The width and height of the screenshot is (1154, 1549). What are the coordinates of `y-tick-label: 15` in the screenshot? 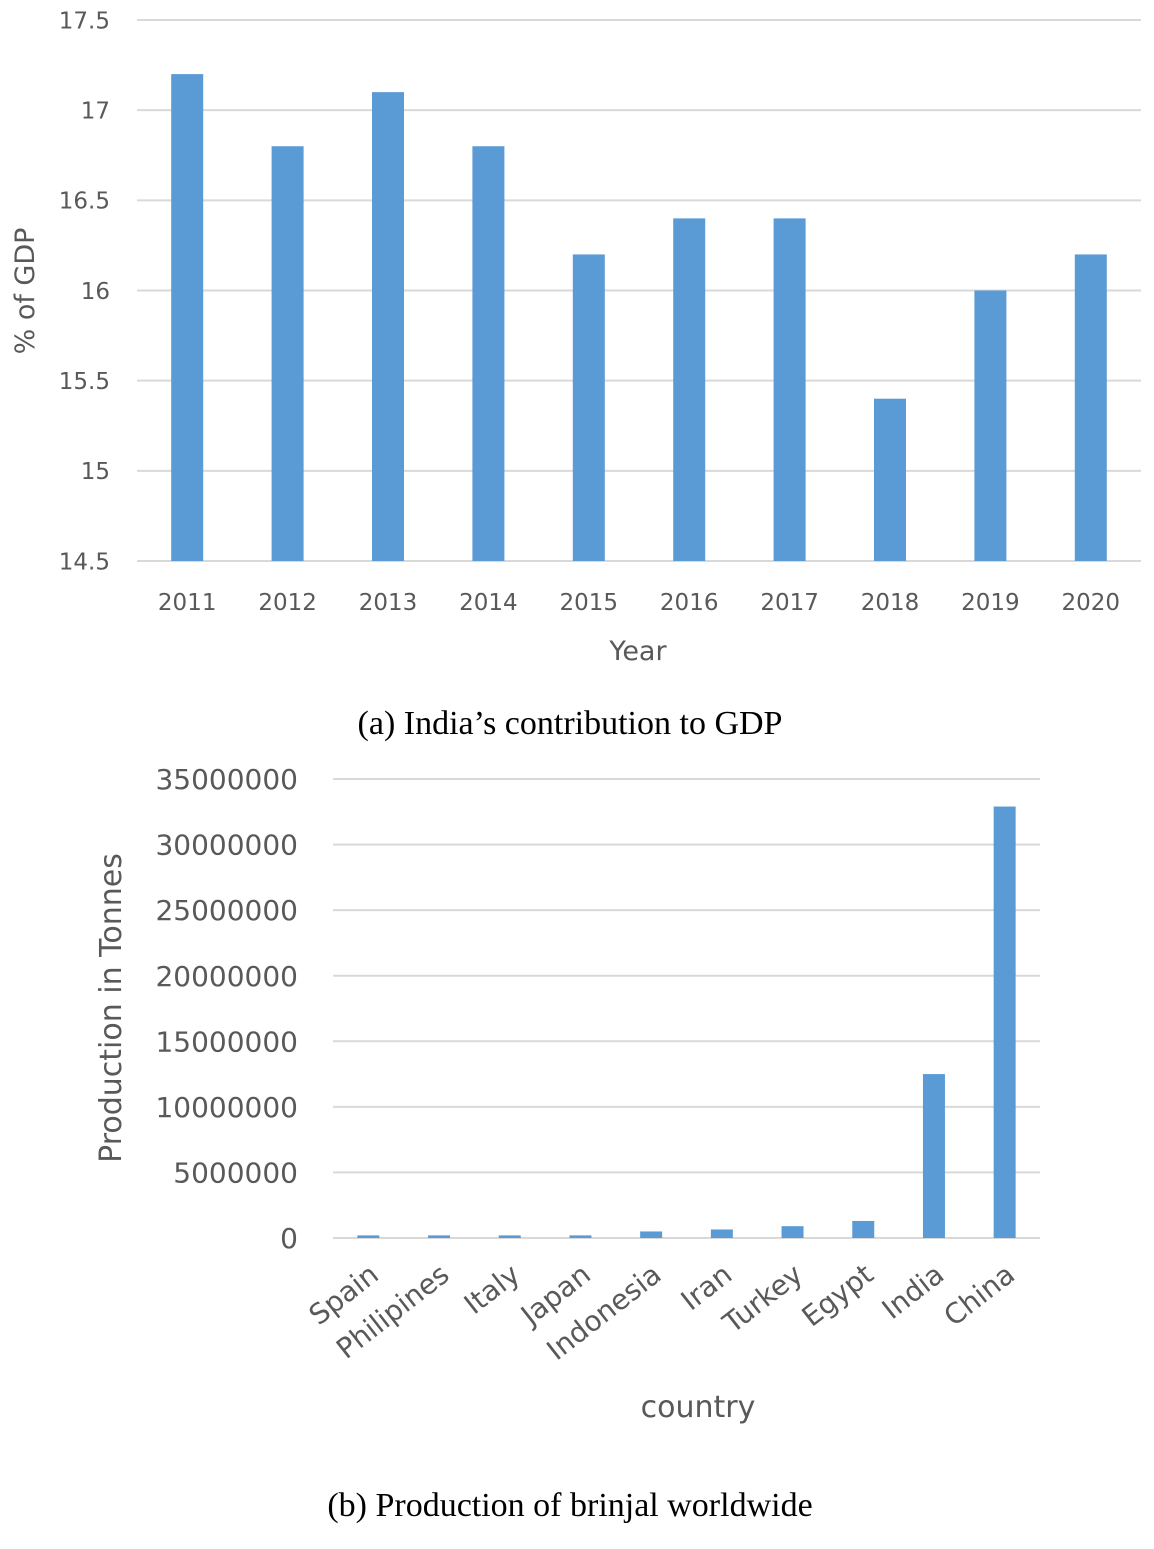 It's located at (95, 472).